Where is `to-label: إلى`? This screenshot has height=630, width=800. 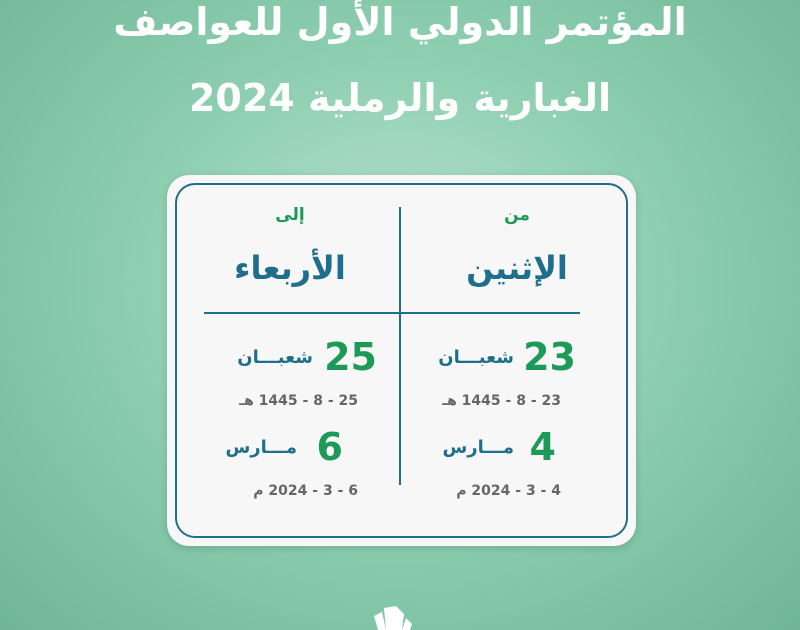
to-label: إلى is located at coordinates (290, 215).